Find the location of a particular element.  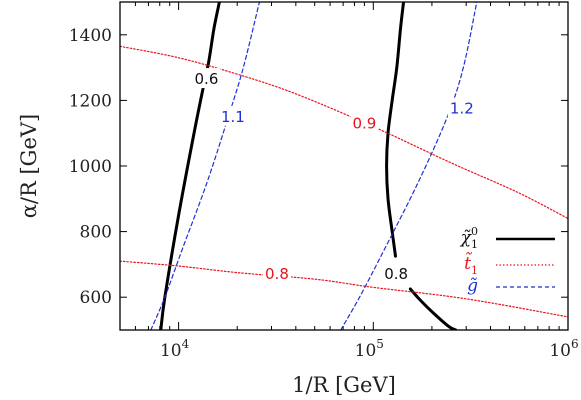

legend-label-neutralino: χ̃10 is located at coordinates (469, 238).